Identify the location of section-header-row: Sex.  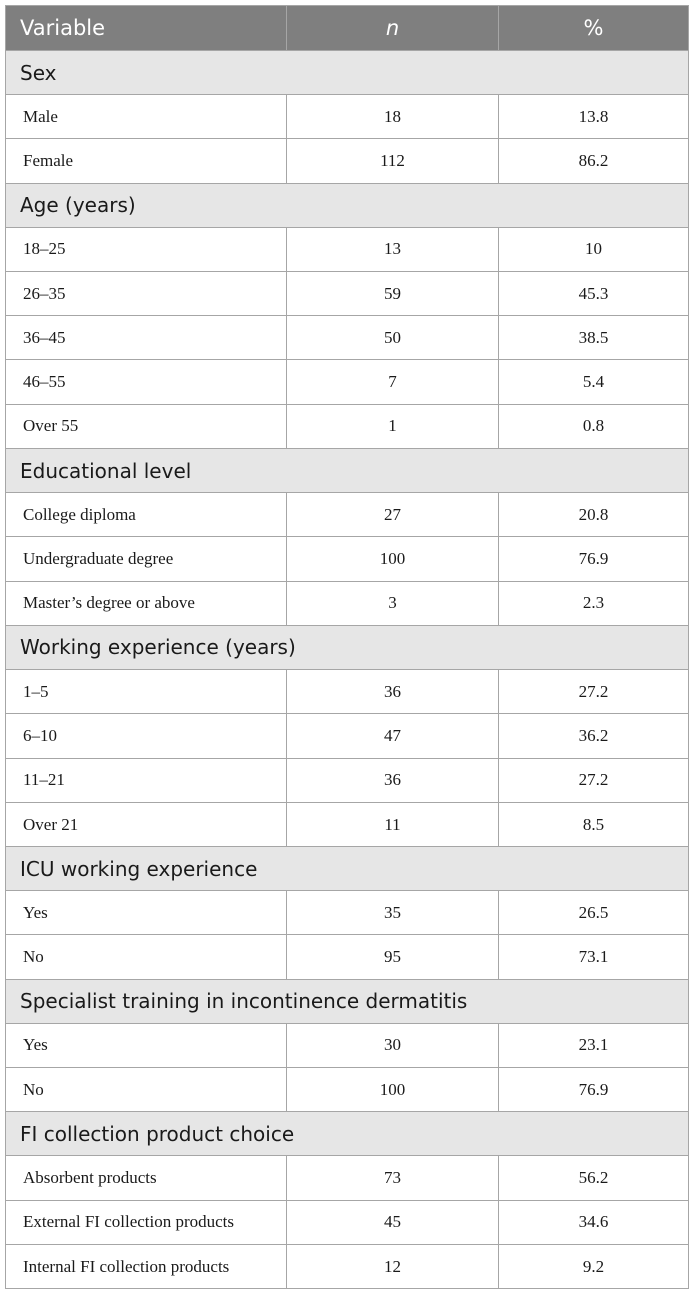
(347, 72).